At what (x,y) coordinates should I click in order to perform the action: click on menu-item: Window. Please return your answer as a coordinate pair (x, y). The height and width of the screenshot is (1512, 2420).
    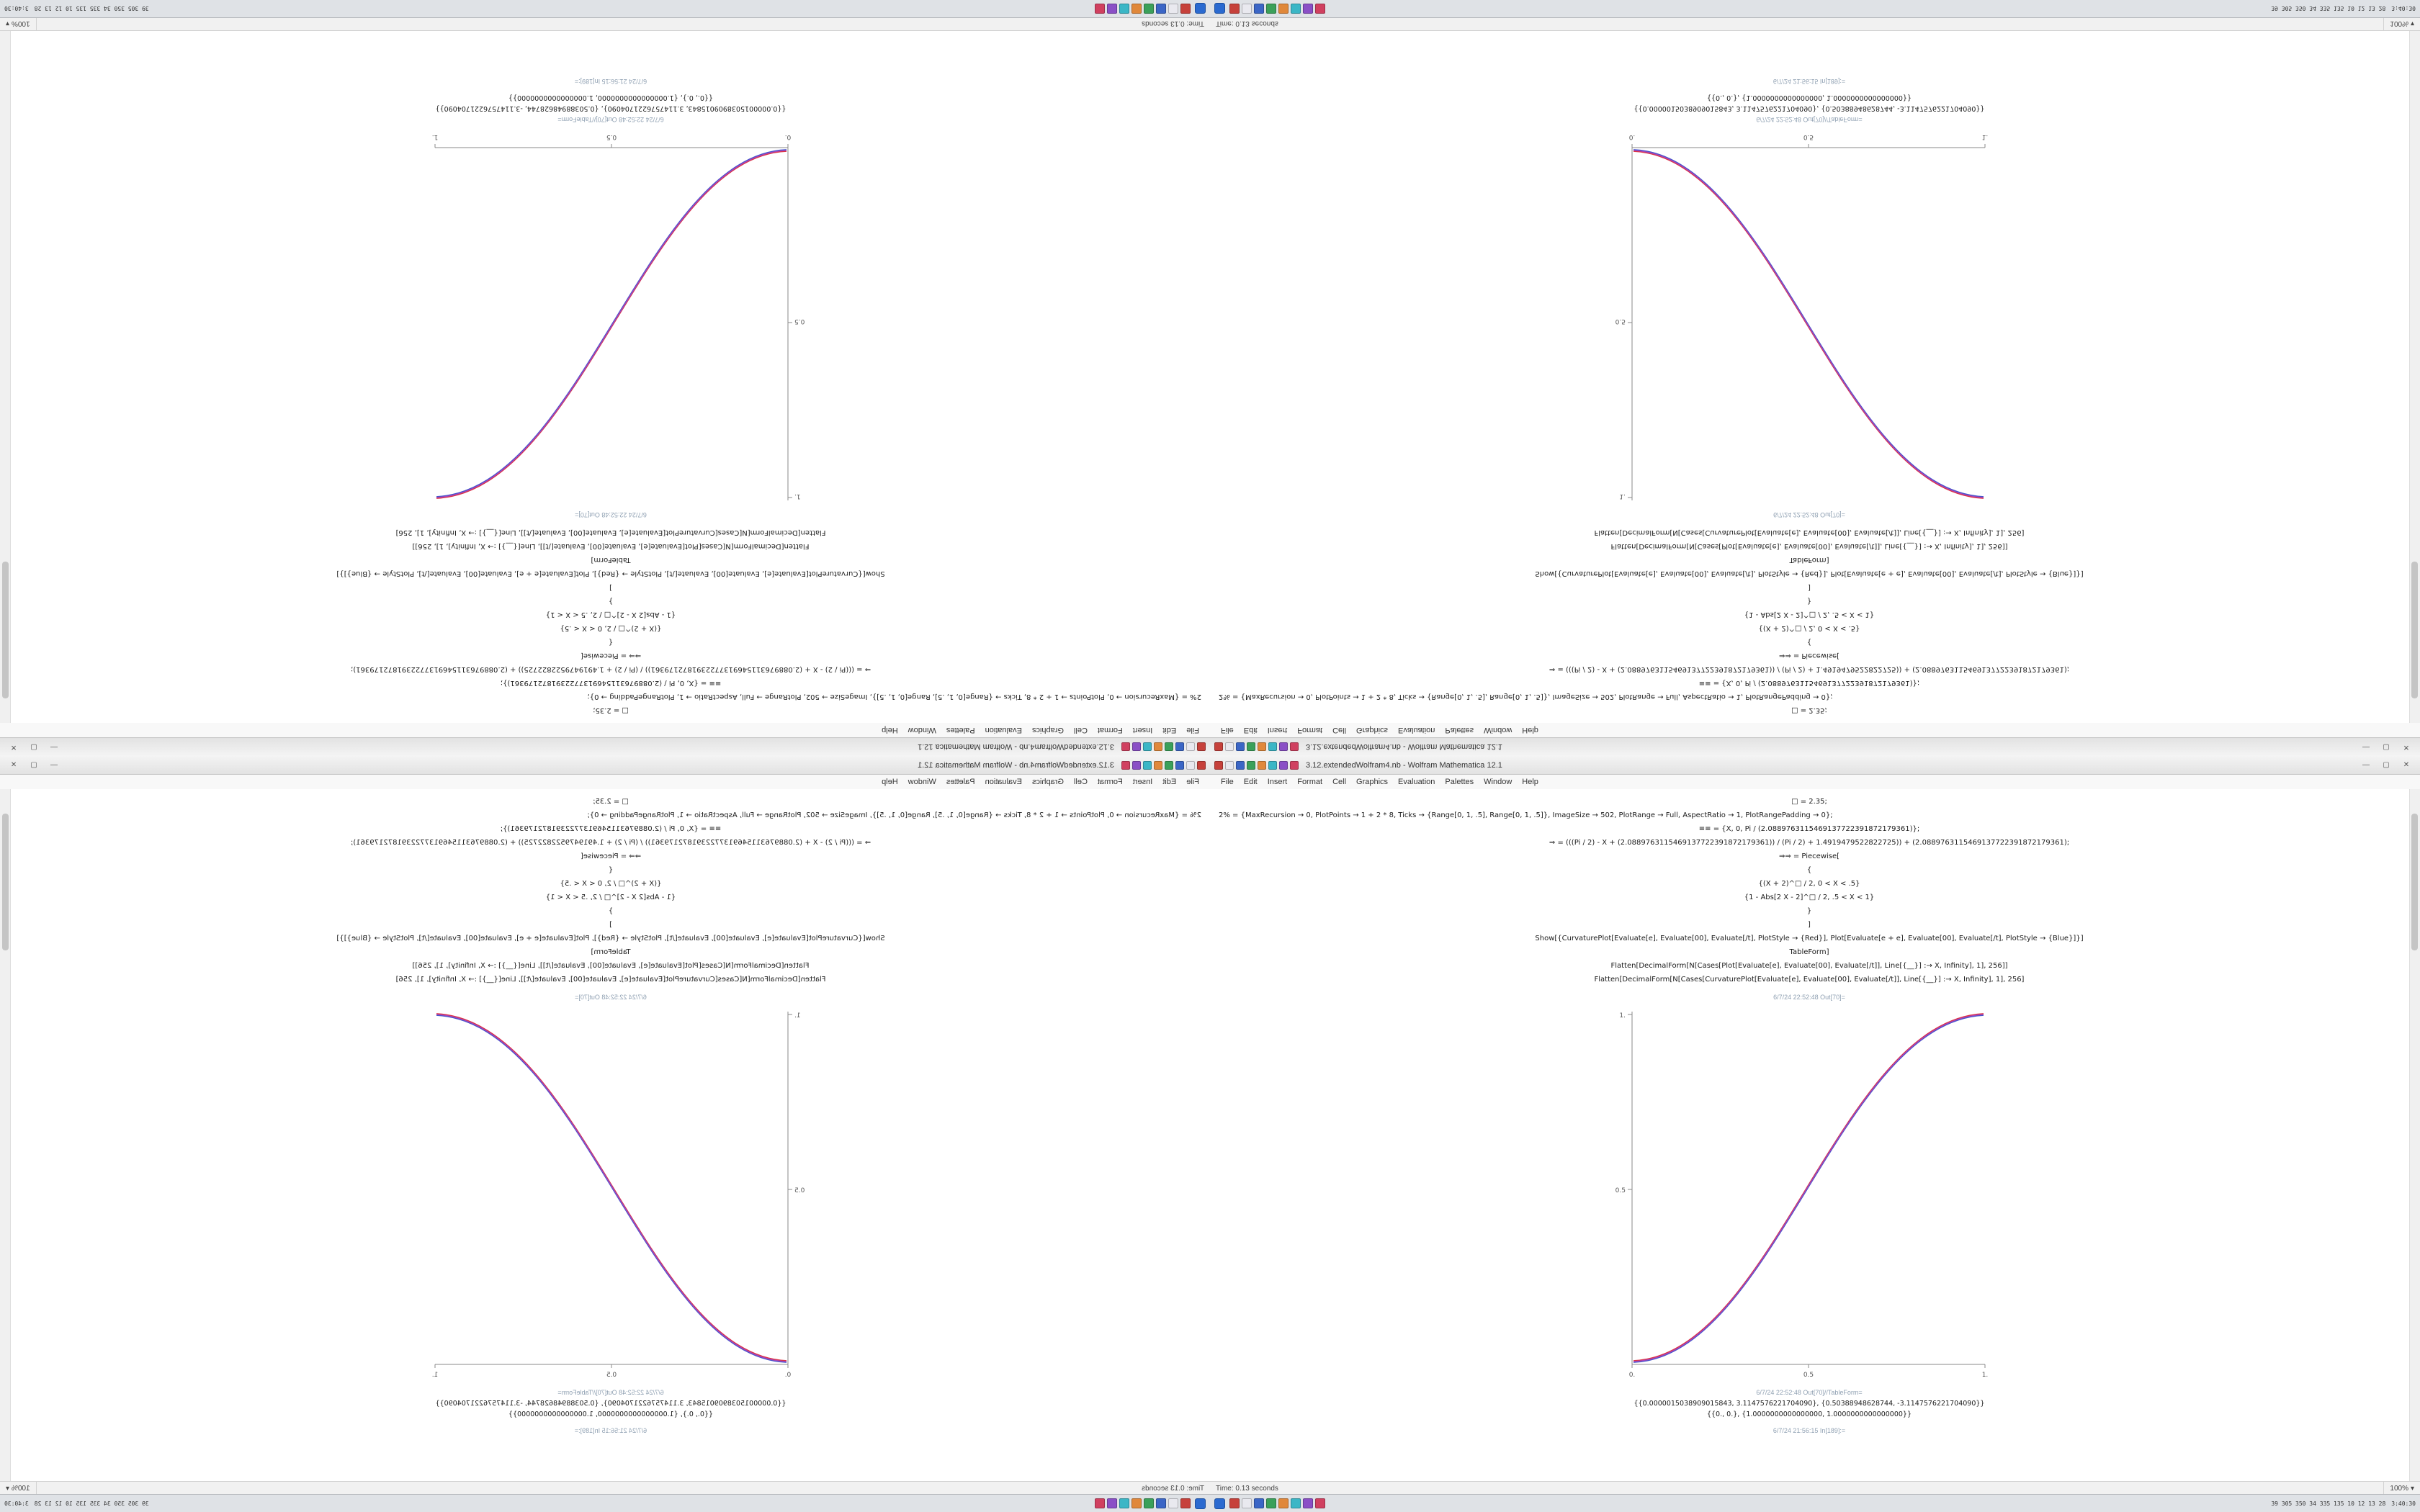
    Looking at the image, I should click on (1498, 782).